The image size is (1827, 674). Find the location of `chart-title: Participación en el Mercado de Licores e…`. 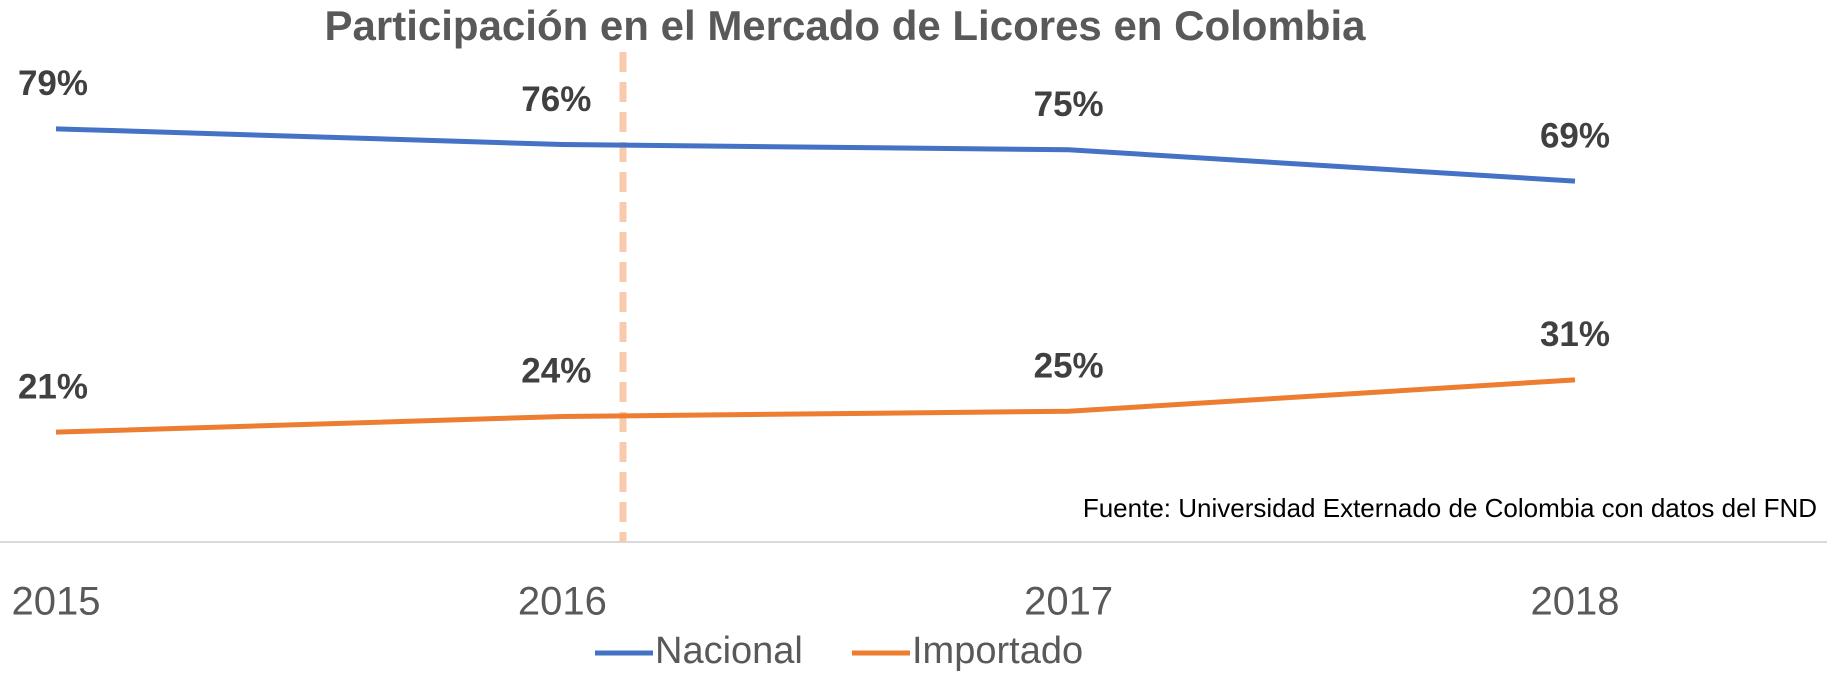

chart-title: Participación en el Mercado de Licores e… is located at coordinates (846, 25).